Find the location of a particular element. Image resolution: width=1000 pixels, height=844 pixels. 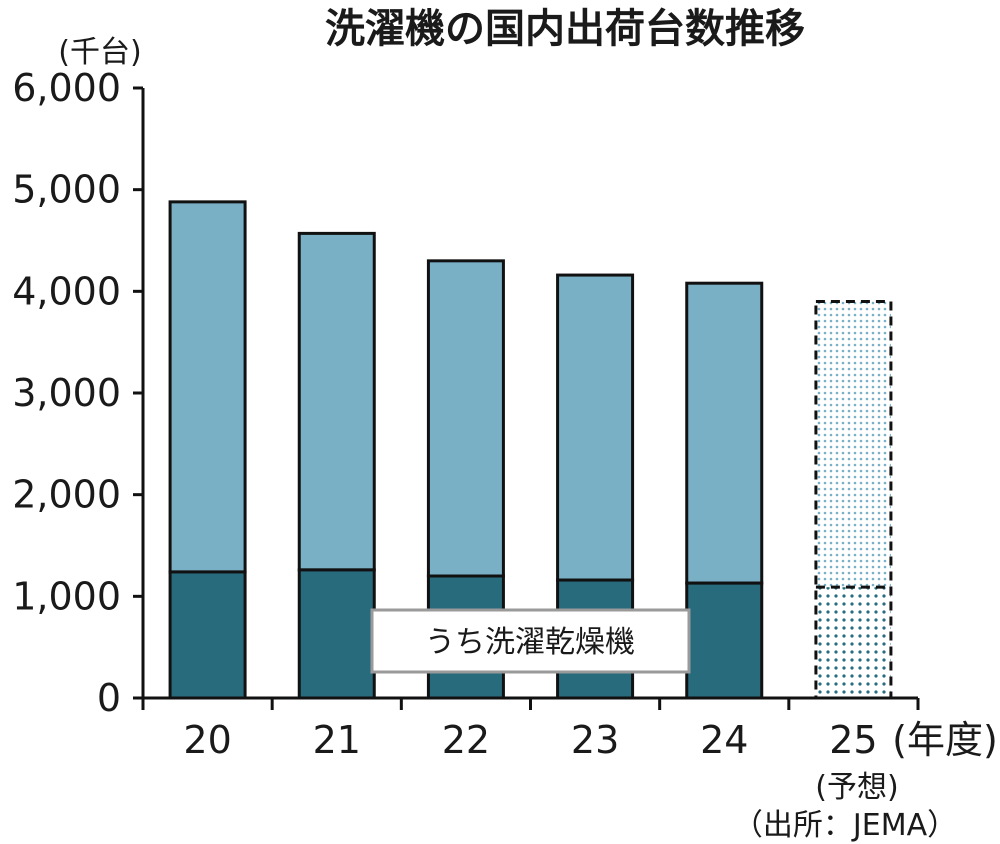

y-axis: 0 1,000 2,000 3,000 4,000 5,000 6,000 is located at coordinates (78, 393).